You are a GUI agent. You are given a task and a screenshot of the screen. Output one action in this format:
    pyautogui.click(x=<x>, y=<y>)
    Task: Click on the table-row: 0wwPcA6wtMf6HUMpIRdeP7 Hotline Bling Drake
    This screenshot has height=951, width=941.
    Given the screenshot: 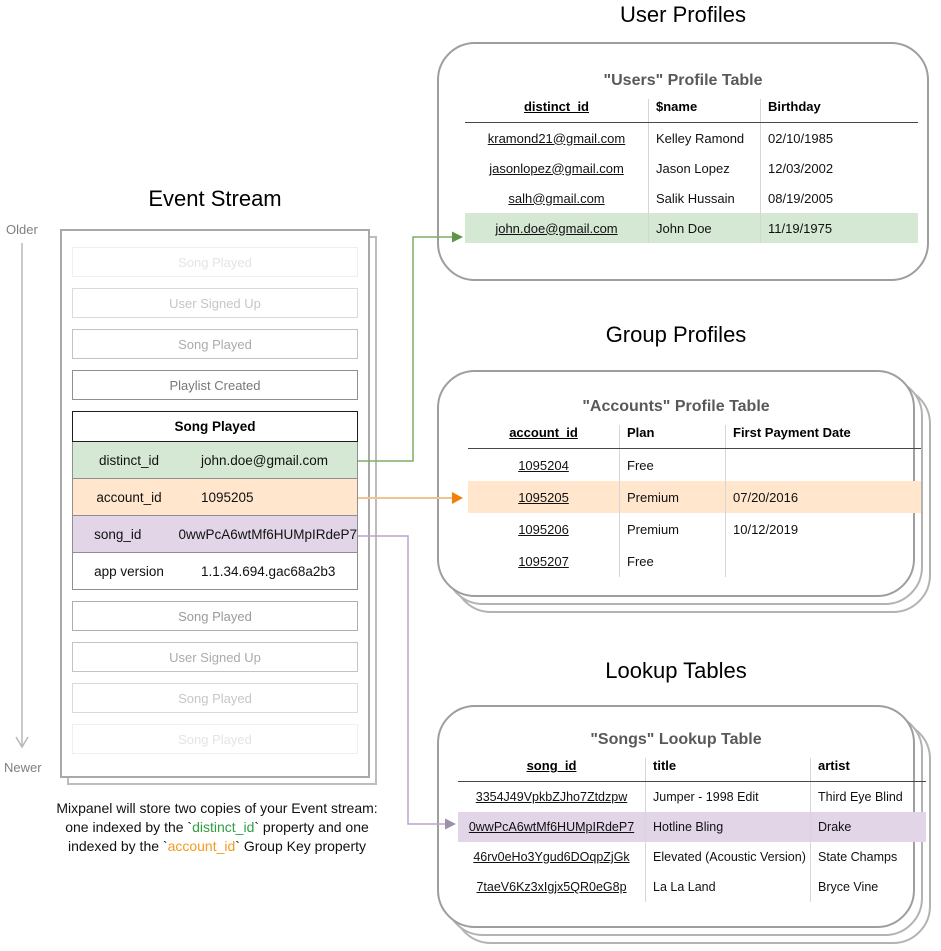 What is the action you would take?
    pyautogui.click(x=692, y=827)
    